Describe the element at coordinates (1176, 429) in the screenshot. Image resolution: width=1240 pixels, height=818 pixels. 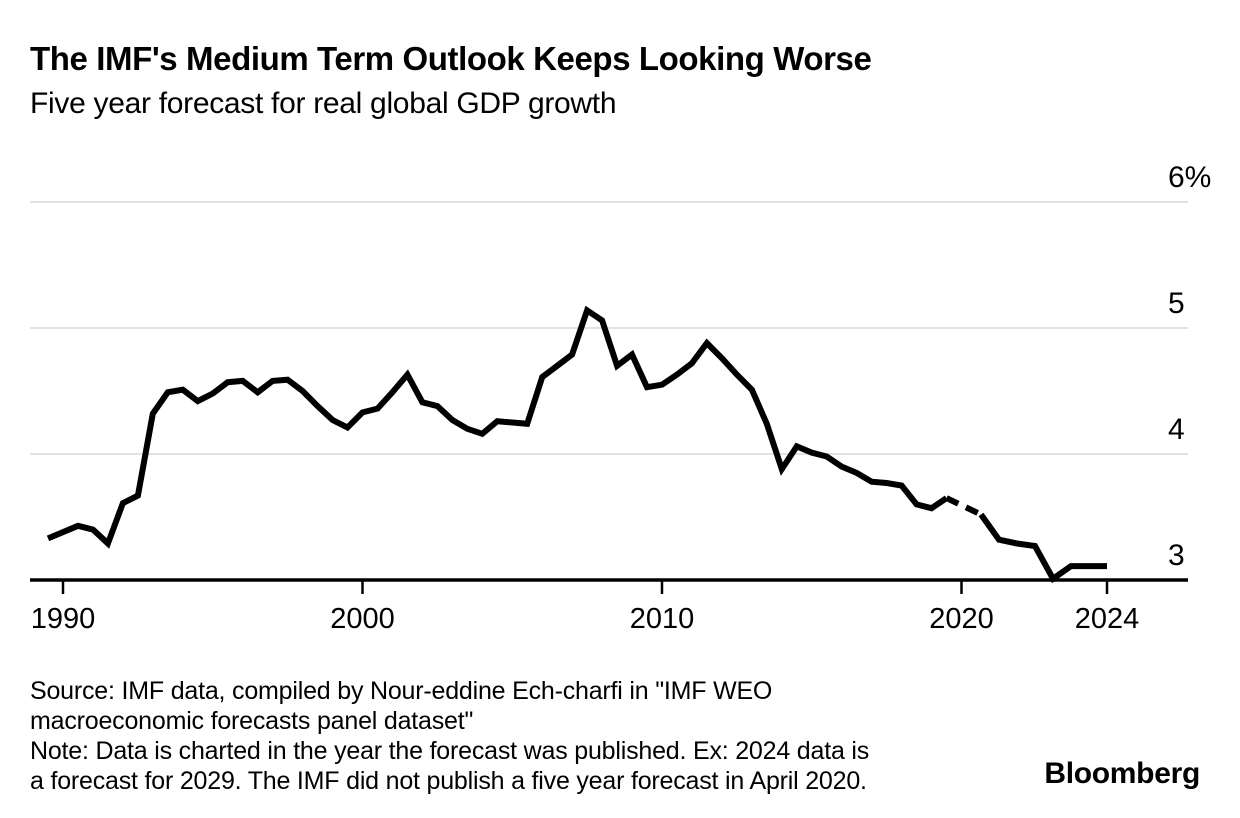
I see `y-tick-label: 4` at that location.